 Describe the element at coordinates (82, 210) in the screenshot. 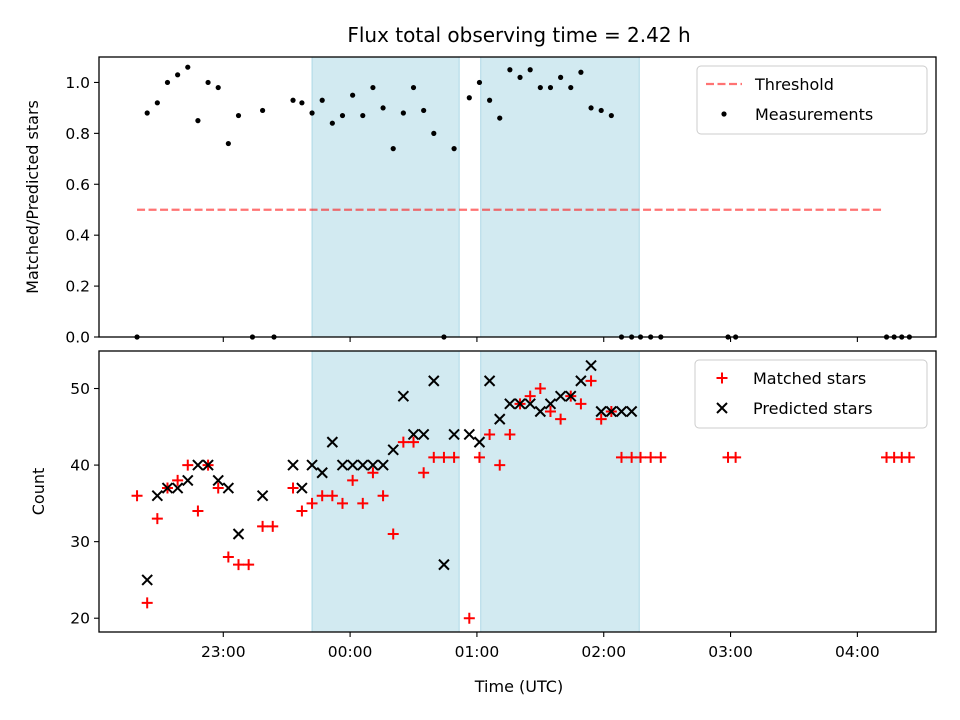

I see `top-y-ticks: 0.0 0.2 0.4 0.6 0.8 1.0` at that location.